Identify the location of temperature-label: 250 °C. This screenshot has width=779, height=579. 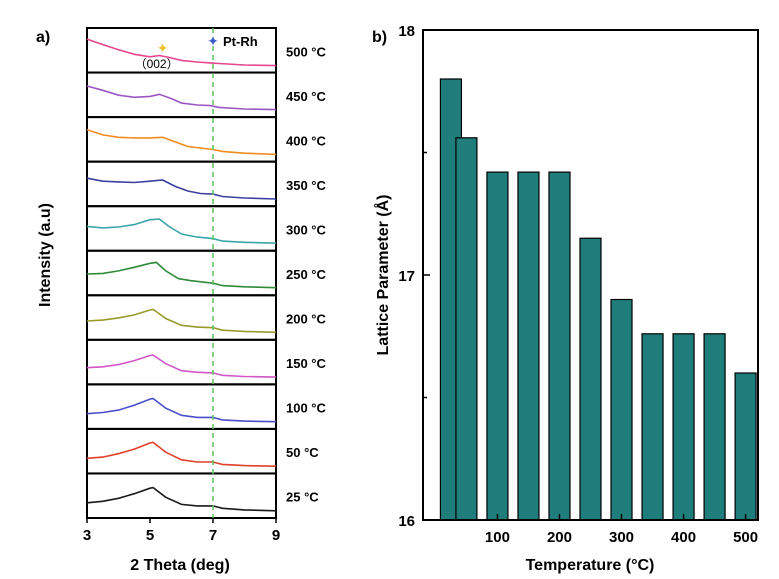
(306, 274).